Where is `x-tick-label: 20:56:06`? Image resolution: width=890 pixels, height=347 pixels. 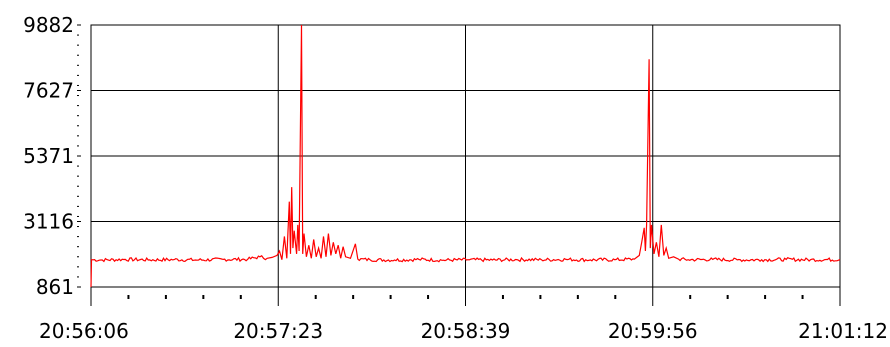
x-tick-label: 20:56:06 is located at coordinates (84, 331).